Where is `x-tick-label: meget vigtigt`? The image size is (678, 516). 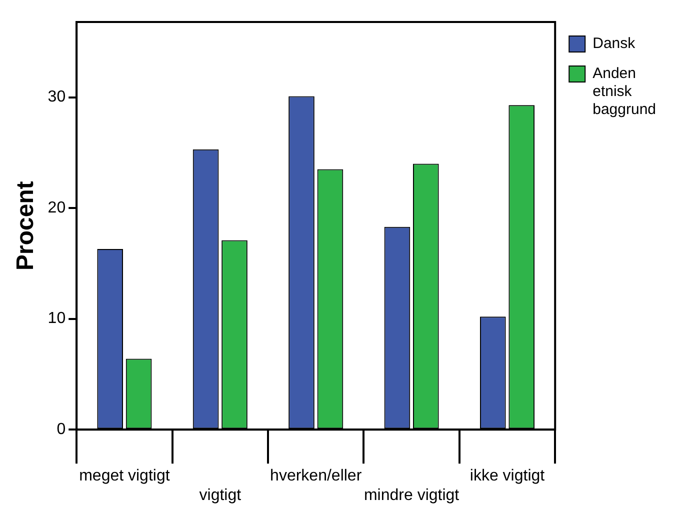
x-tick-label: meget vigtigt is located at coordinates (124, 476).